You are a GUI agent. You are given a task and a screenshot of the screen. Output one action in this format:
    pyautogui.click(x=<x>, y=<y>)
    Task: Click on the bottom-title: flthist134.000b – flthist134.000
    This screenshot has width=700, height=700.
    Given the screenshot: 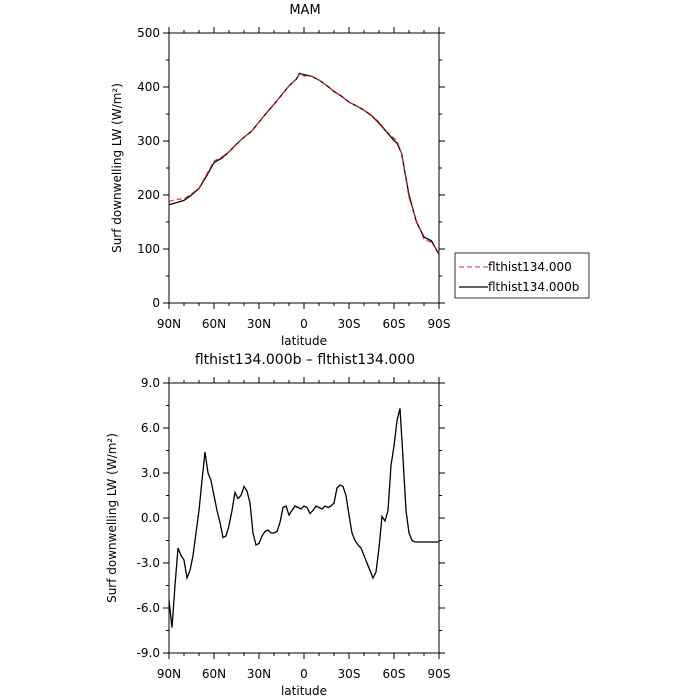 What is the action you would take?
    pyautogui.click(x=305, y=360)
    